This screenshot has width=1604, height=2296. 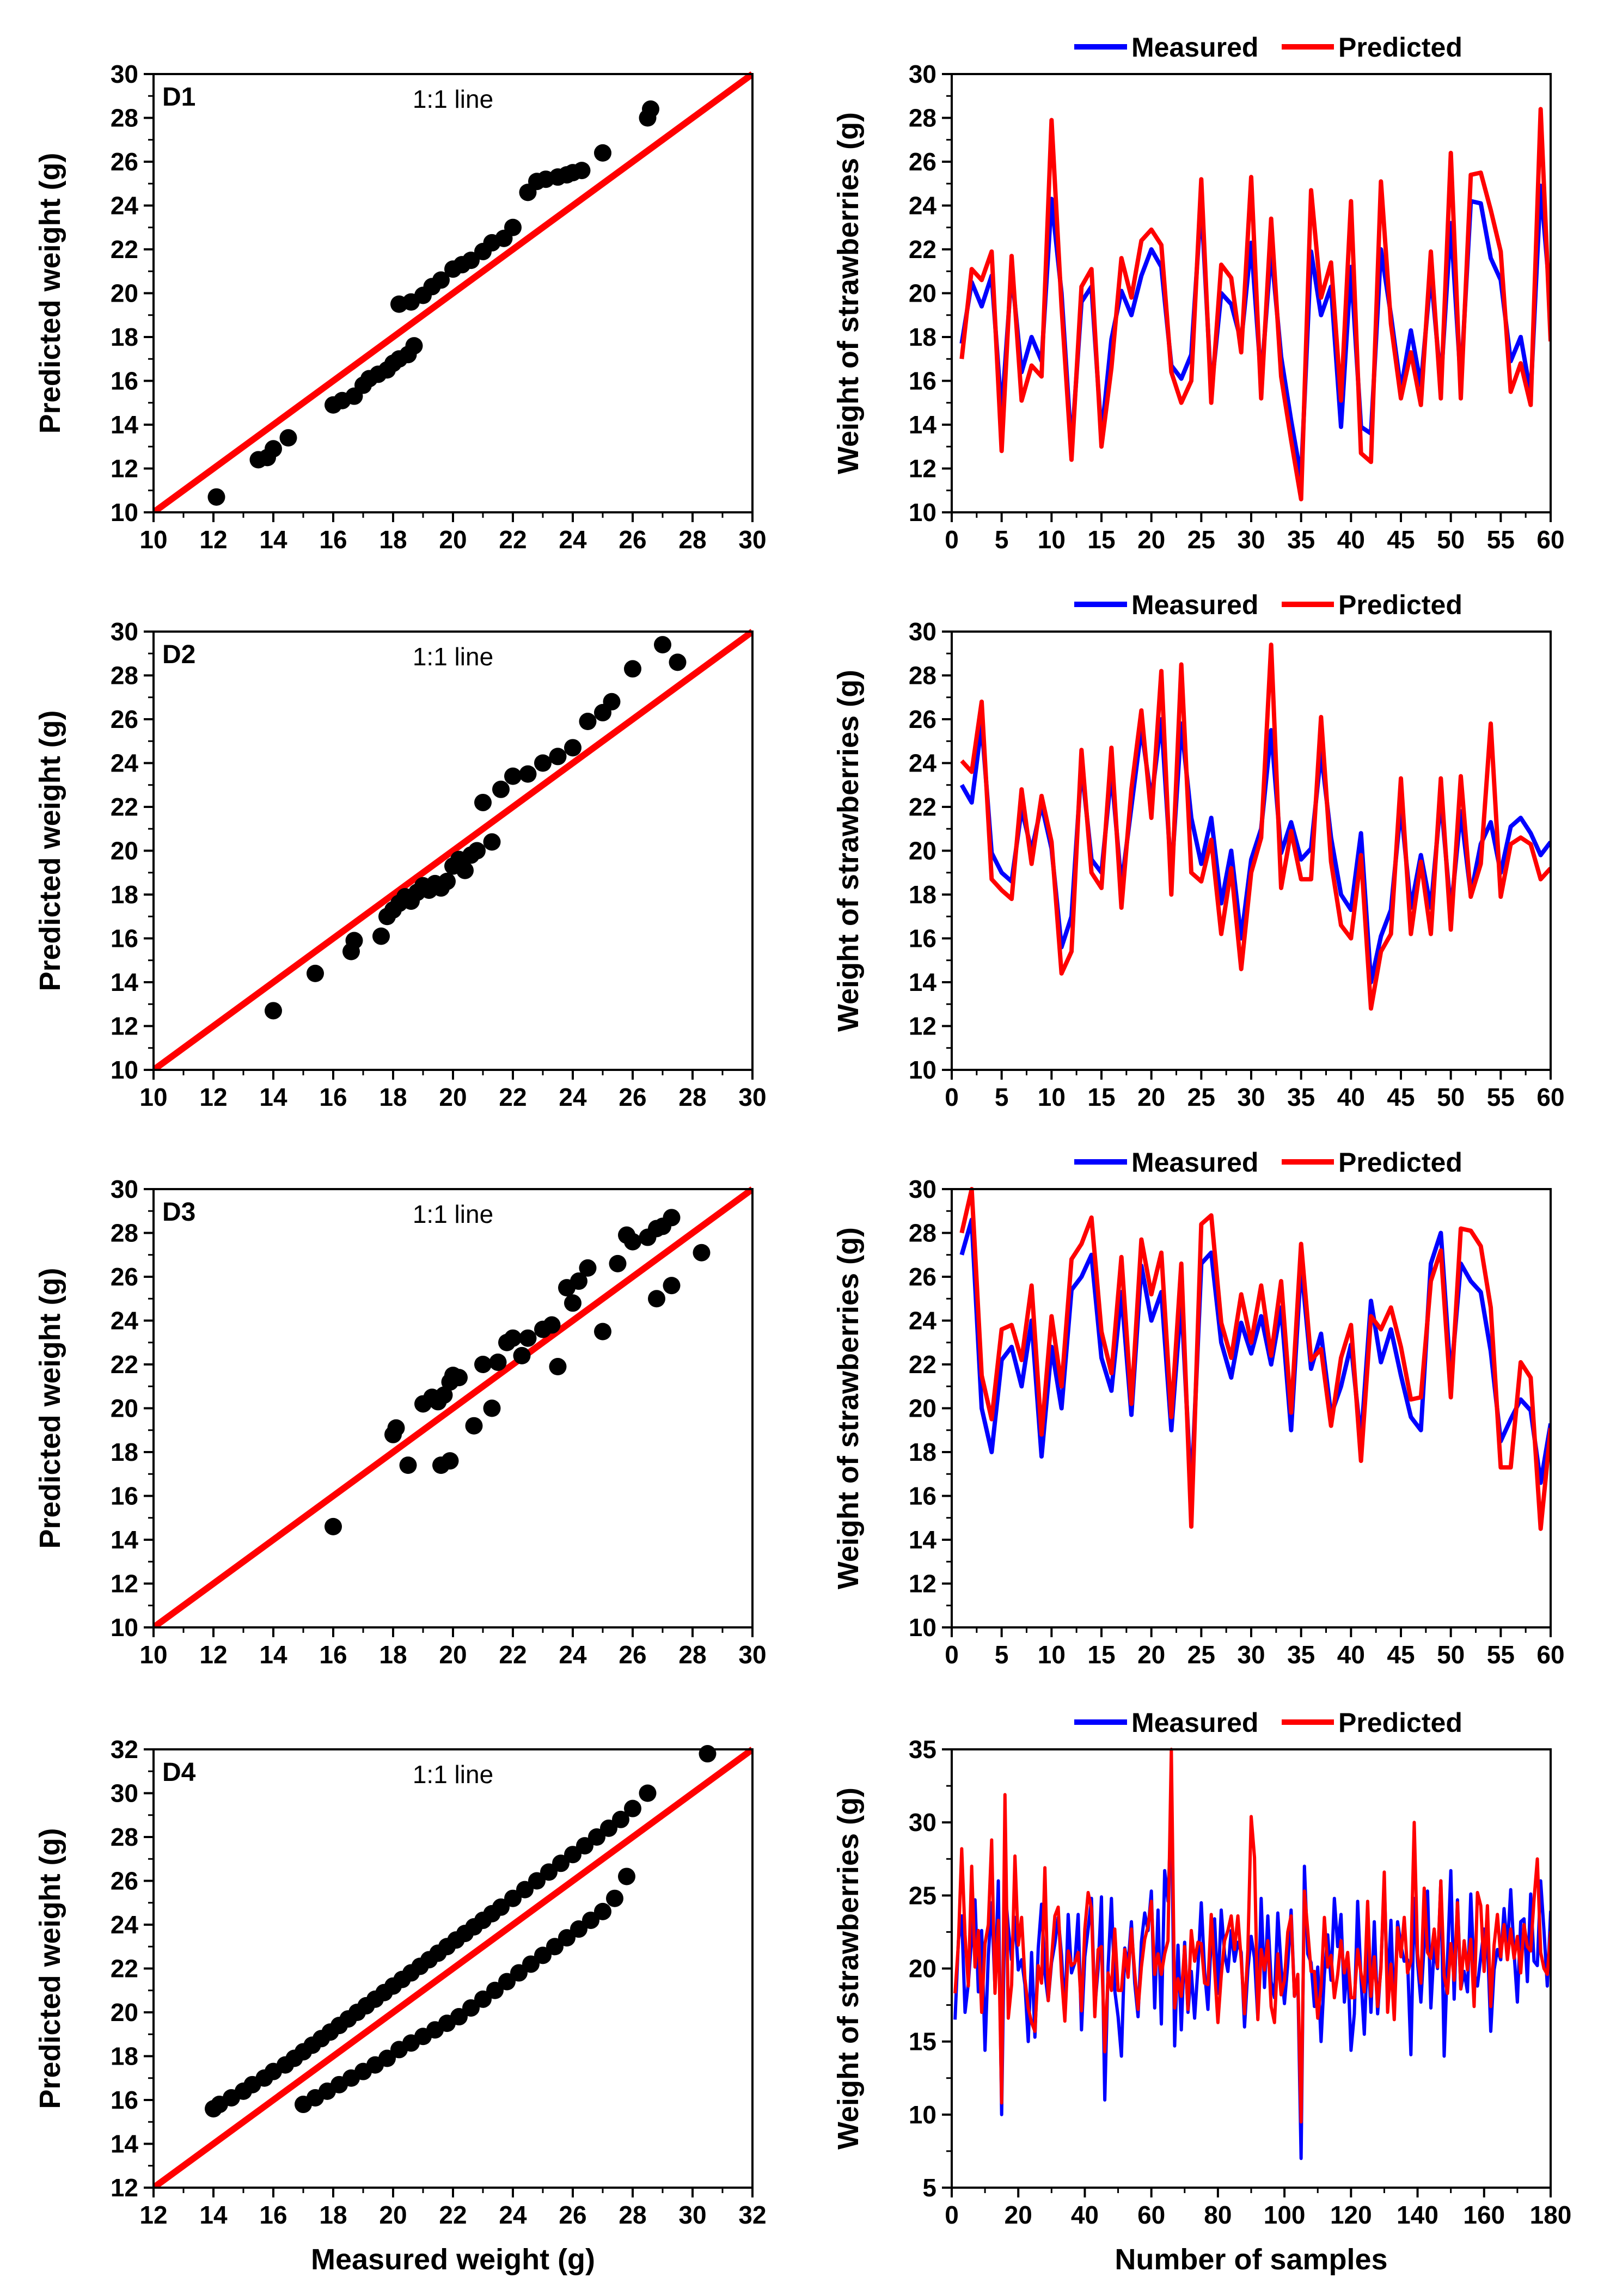 I want to click on x-tick-label: 28, so click(x=692, y=1097).